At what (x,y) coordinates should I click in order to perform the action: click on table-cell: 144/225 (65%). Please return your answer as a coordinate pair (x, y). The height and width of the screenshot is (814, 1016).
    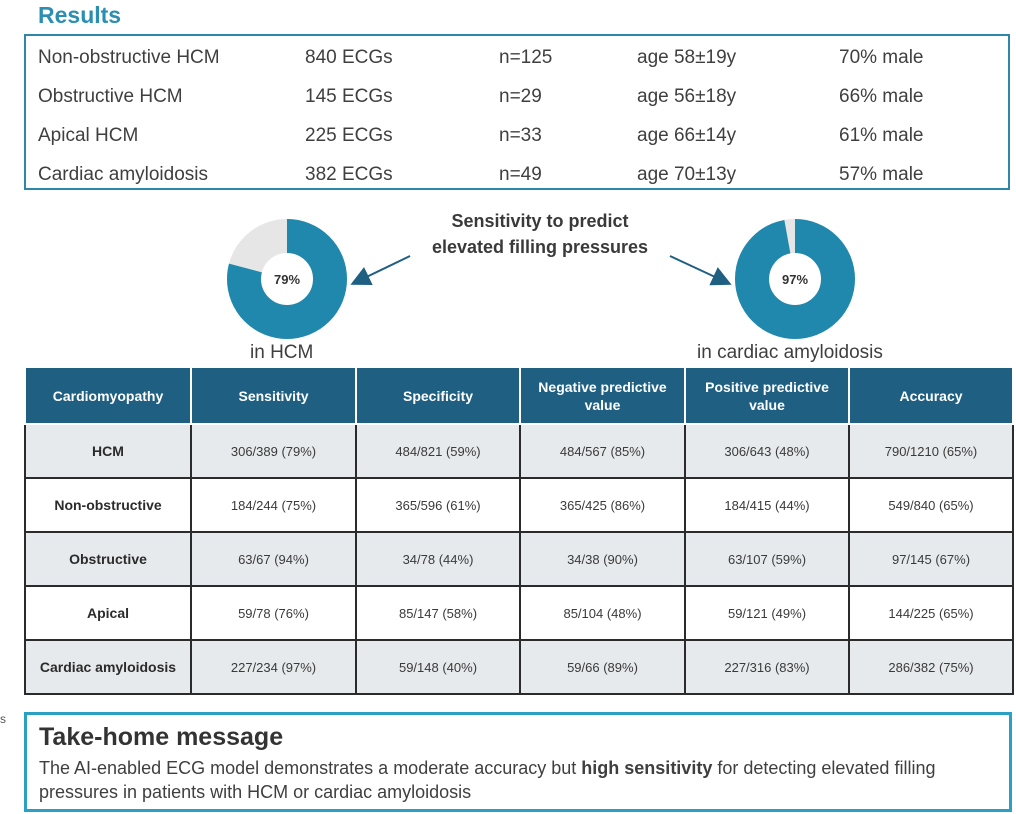
    Looking at the image, I should click on (931, 613).